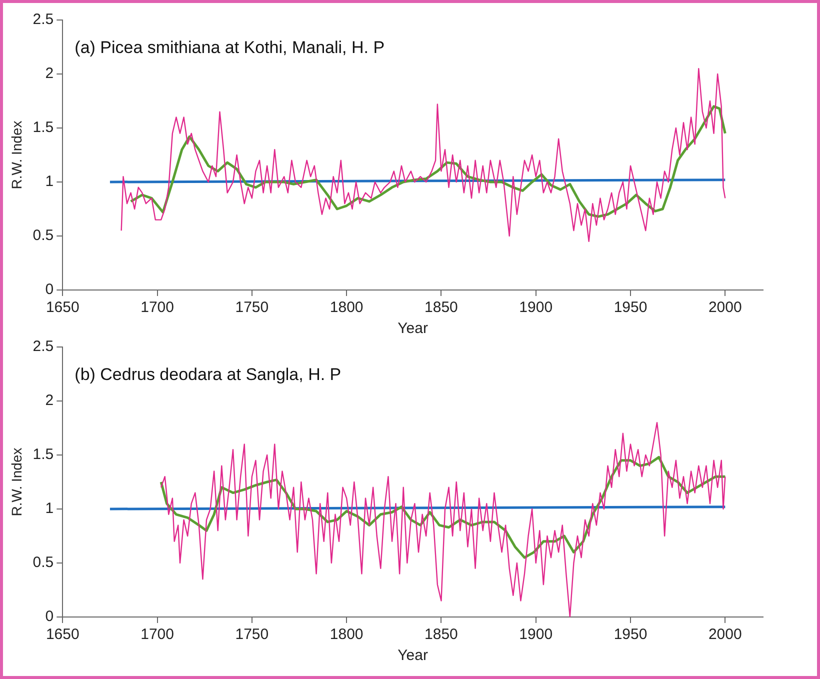  What do you see at coordinates (229, 48) in the screenshot?
I see `text: (a) Picea smithiana at Kothi, Manali, H. P` at bounding box center [229, 48].